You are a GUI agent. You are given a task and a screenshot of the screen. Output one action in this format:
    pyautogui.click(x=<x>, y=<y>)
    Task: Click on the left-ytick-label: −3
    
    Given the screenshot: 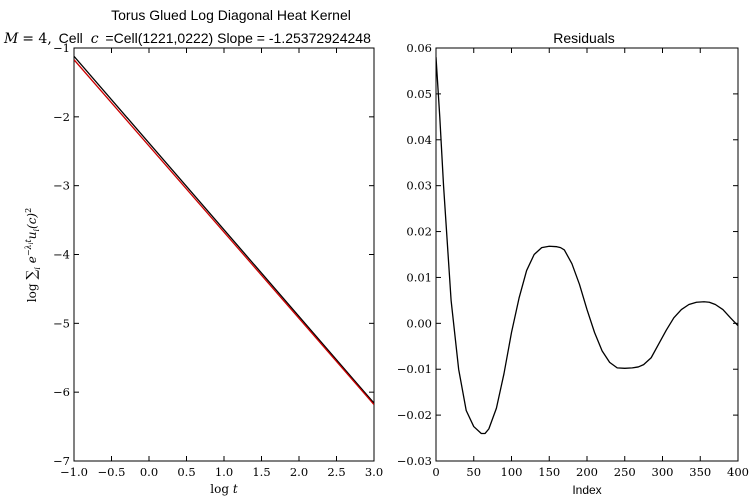 What is the action you would take?
    pyautogui.click(x=61, y=186)
    